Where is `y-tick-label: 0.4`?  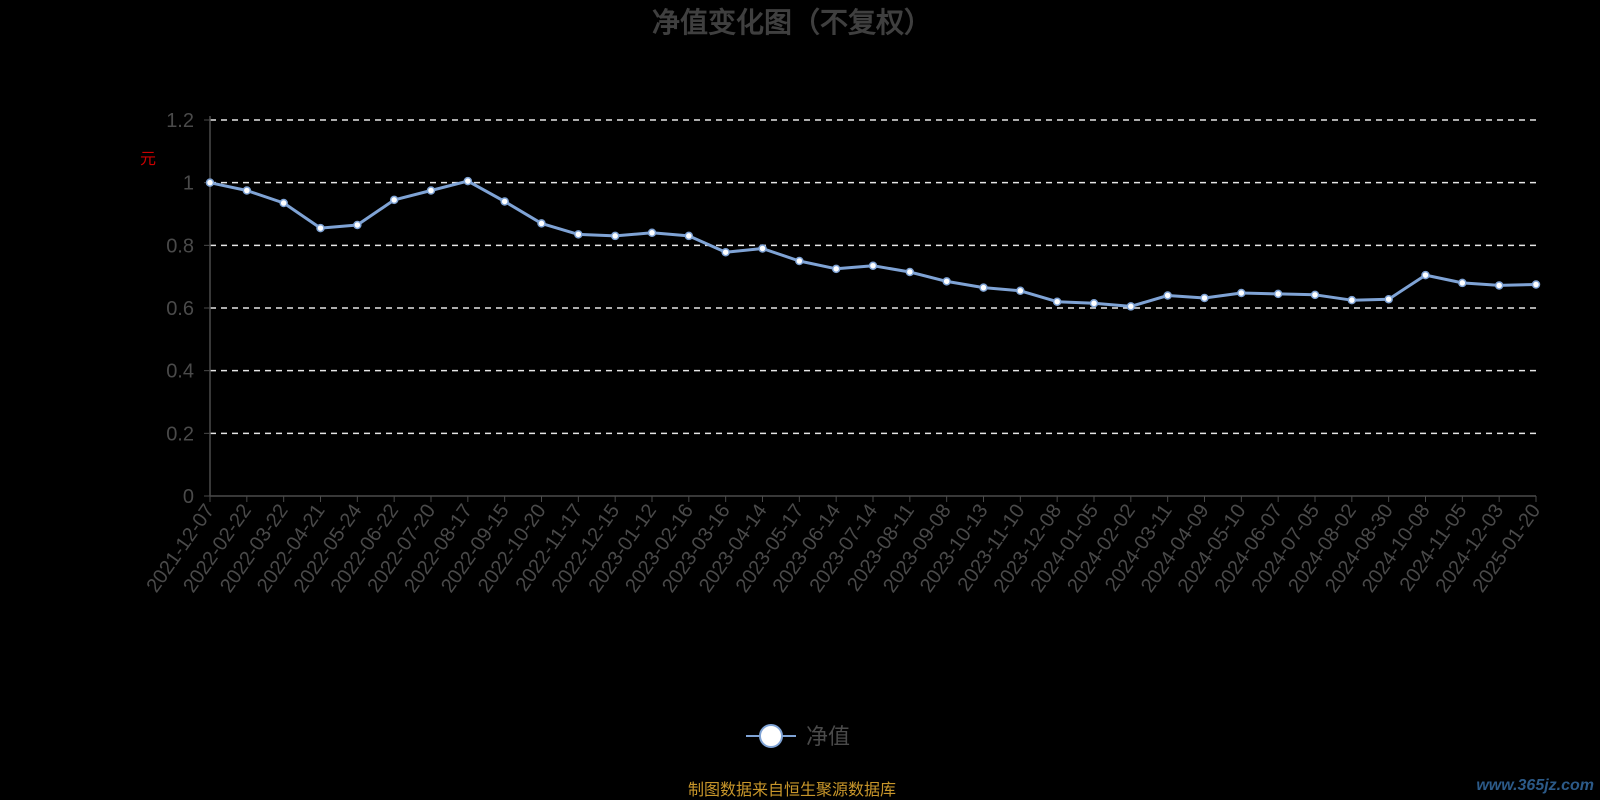 y-tick-label: 0.4 is located at coordinates (180, 372).